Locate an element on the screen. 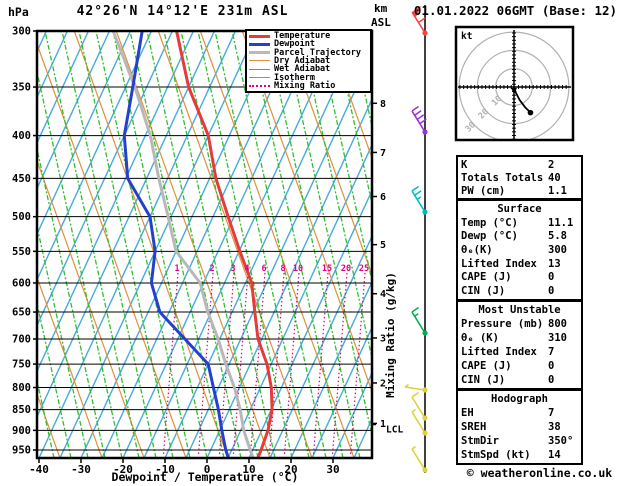 Image resolution: width=629 pixels, height=486 pixels. svg-text: 550 is located at coordinates (21, 252).